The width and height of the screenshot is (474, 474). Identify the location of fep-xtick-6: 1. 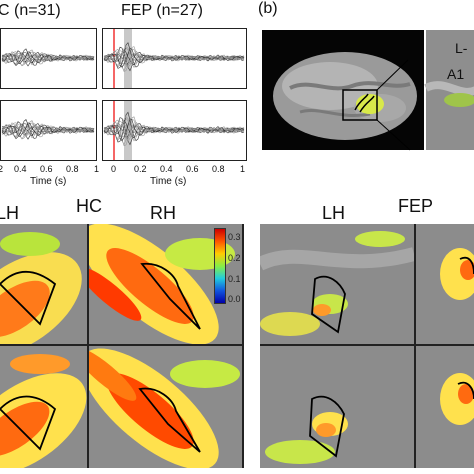
(243, 169).